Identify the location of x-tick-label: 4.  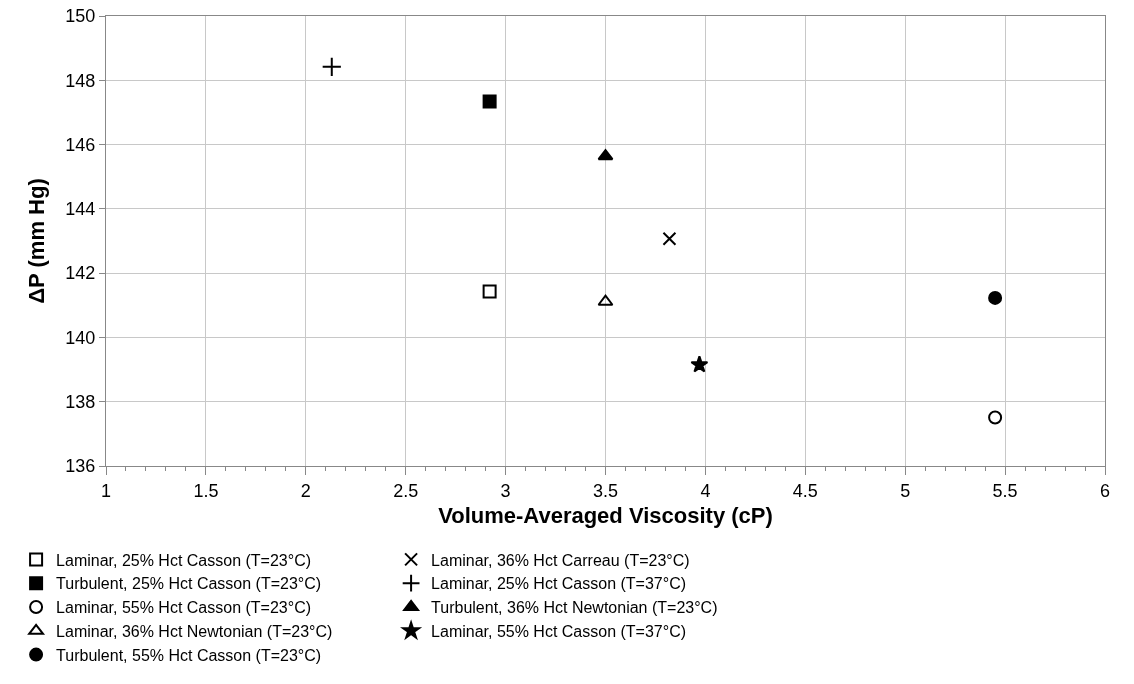
(705, 490).